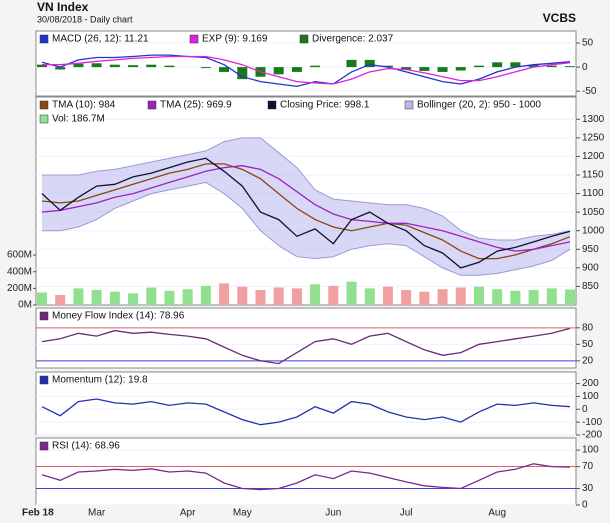  I want to click on y-tick-label: -200, so click(592, 435).